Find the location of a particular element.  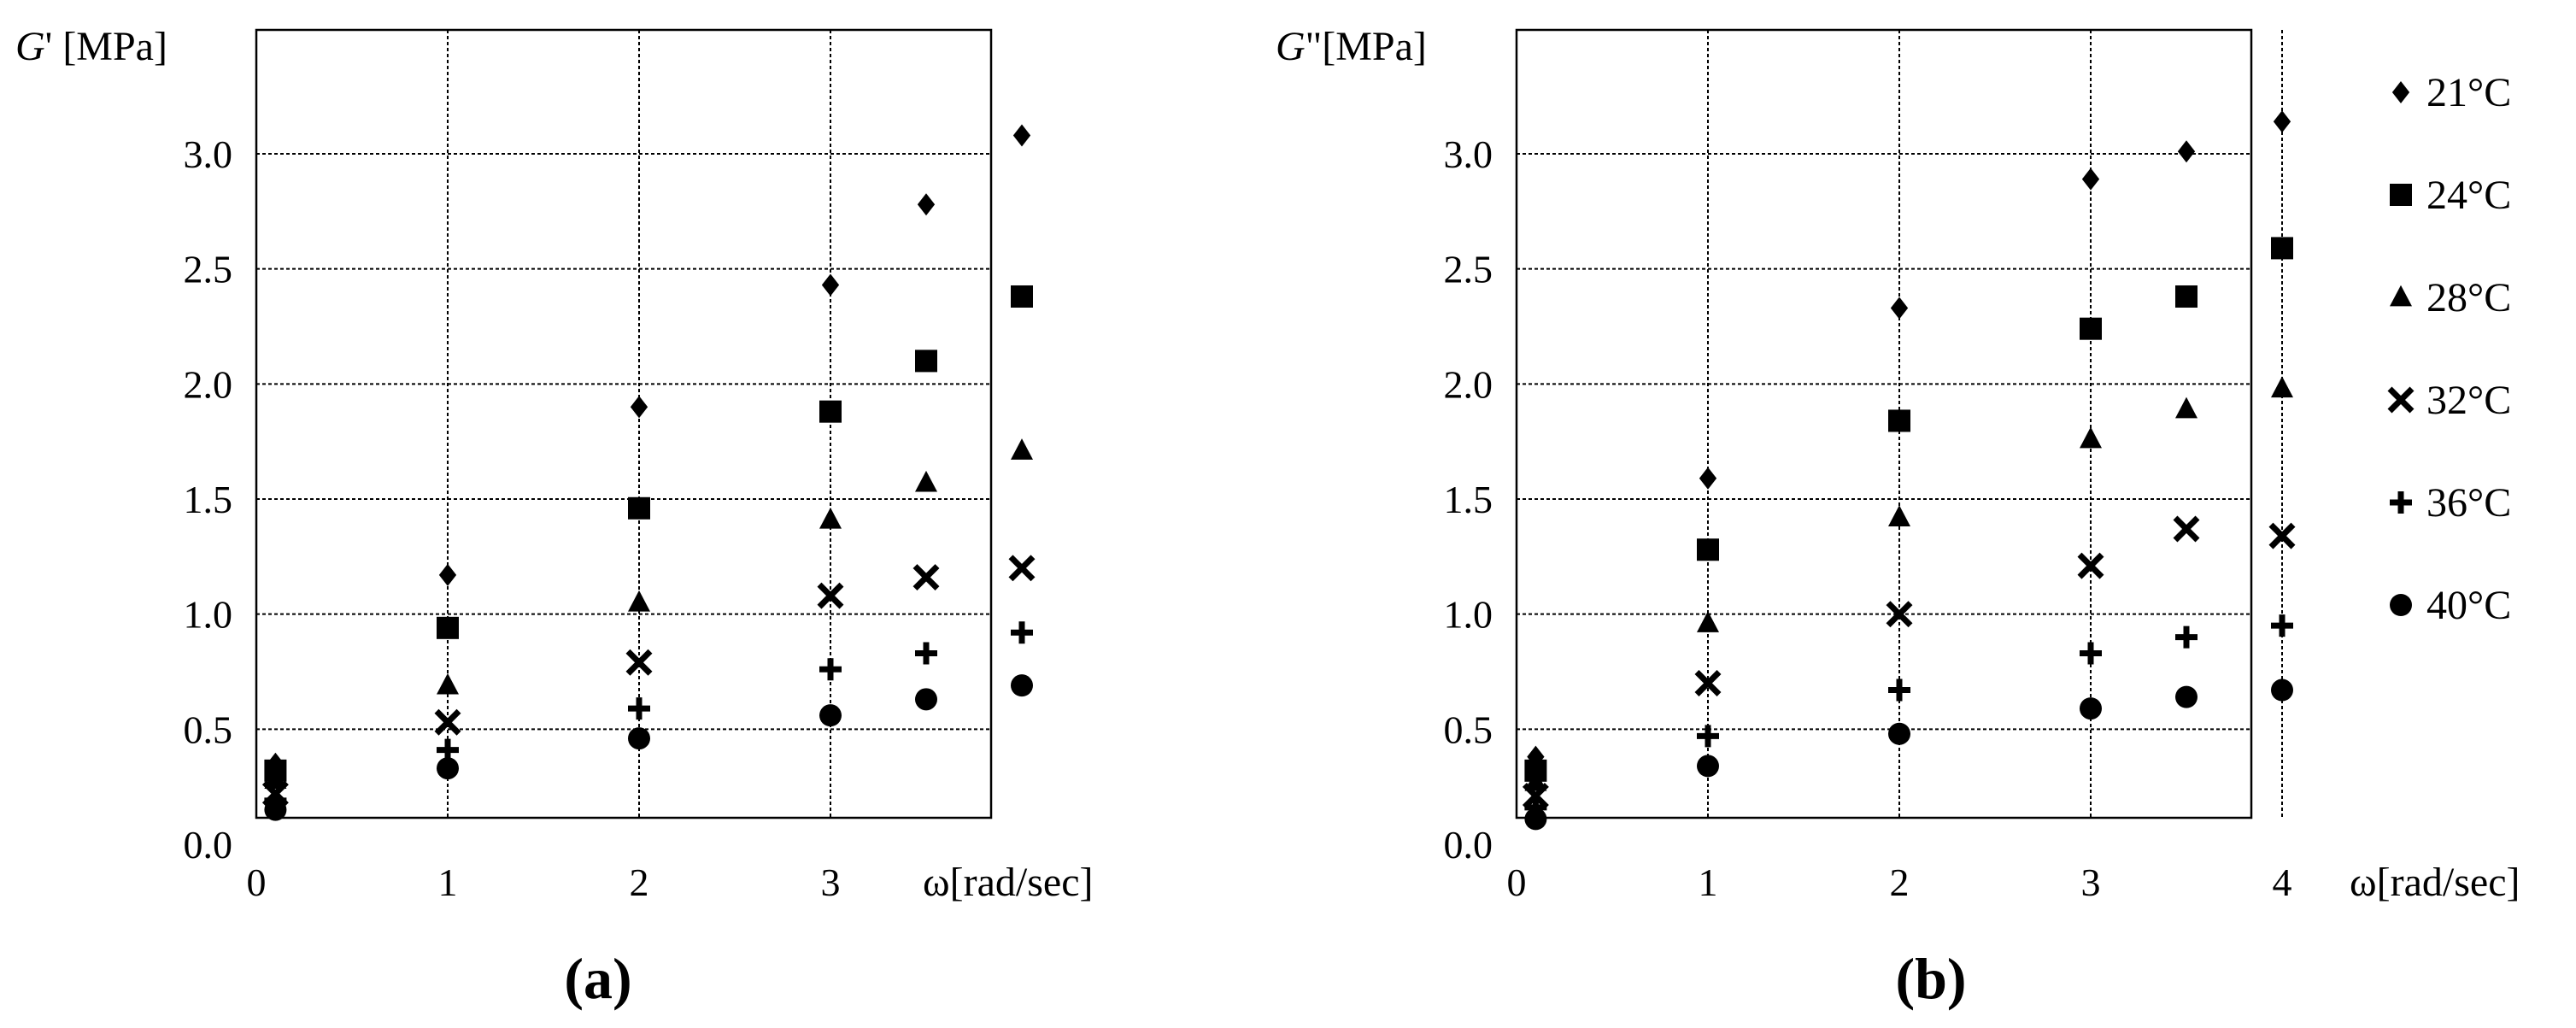

legend-item: 21°C is located at coordinates (2451, 93).